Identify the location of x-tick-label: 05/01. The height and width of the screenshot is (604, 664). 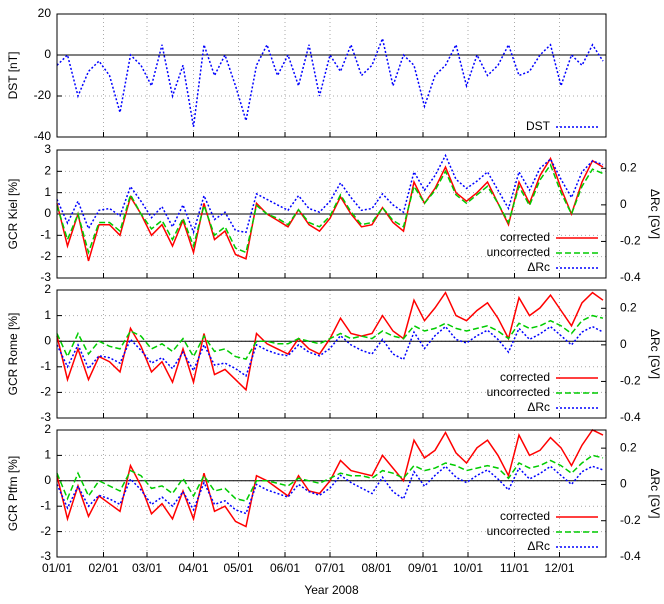
(238, 568).